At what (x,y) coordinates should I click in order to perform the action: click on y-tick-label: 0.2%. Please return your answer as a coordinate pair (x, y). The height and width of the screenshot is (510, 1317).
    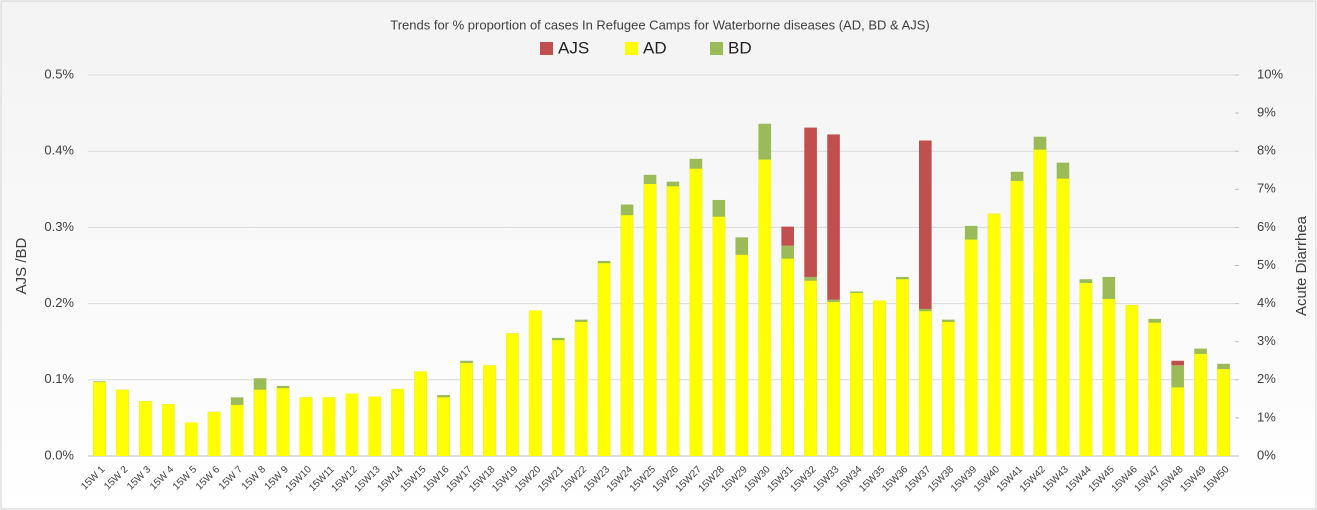
    Looking at the image, I should click on (59, 302).